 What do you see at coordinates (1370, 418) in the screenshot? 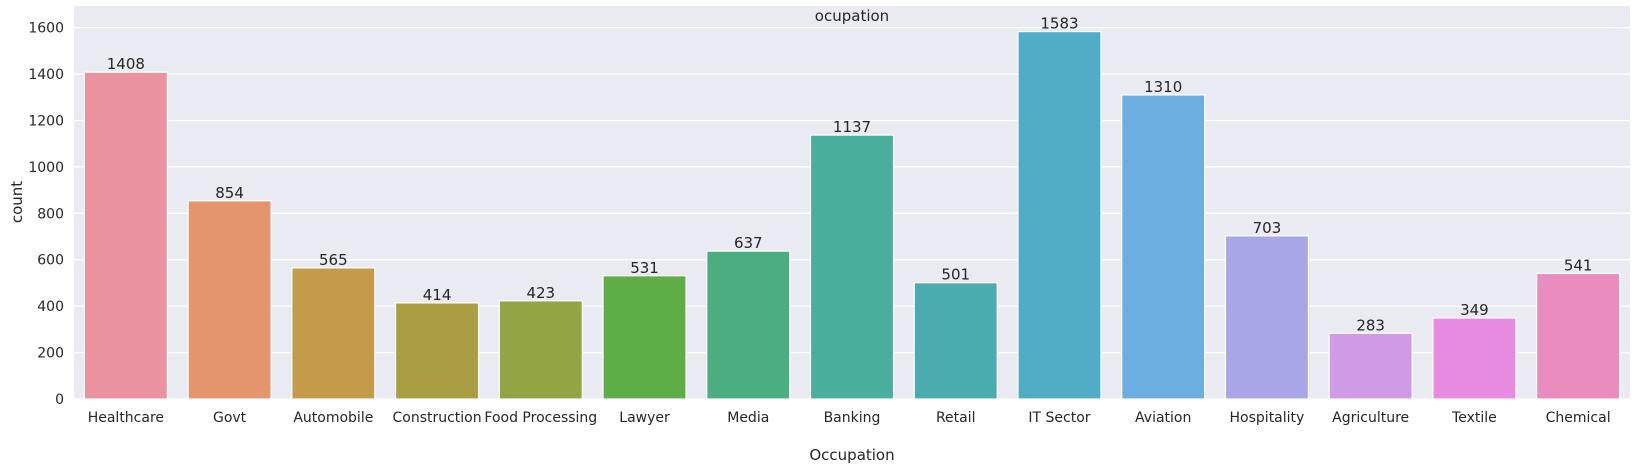
I see `x-tick-label: Agriculture` at bounding box center [1370, 418].